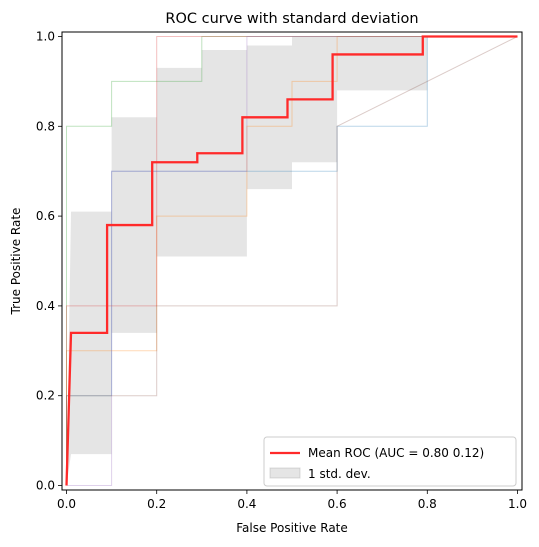  I want to click on legend-box, so click(390, 461).